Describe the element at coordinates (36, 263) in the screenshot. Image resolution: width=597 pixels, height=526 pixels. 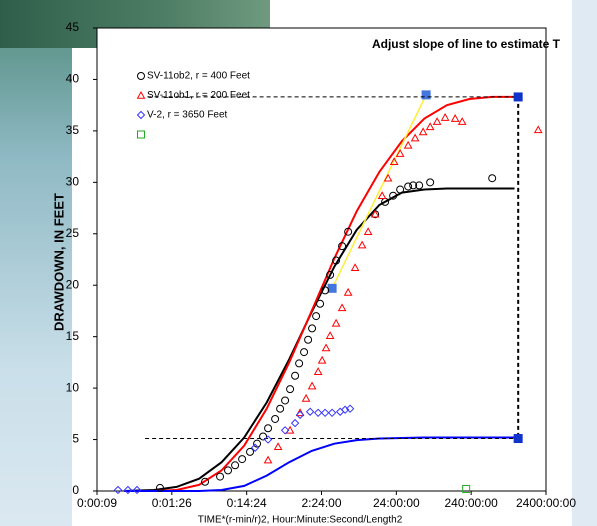
I see `background-left` at that location.